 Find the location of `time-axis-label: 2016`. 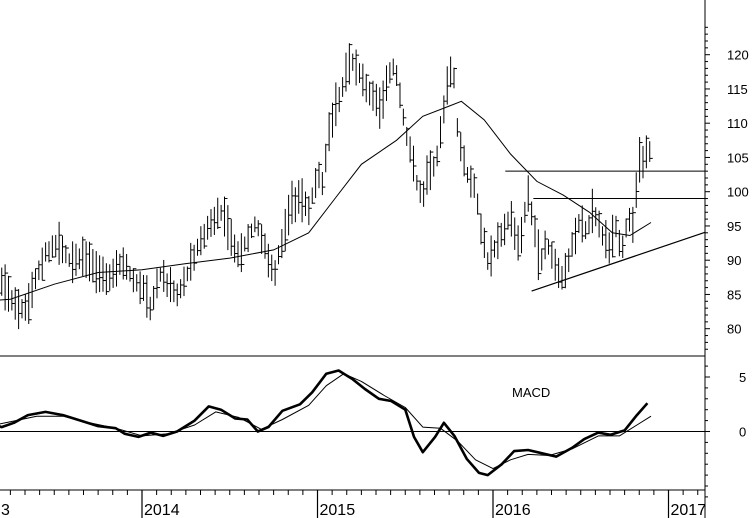

time-axis-label: 2016 is located at coordinates (513, 510).